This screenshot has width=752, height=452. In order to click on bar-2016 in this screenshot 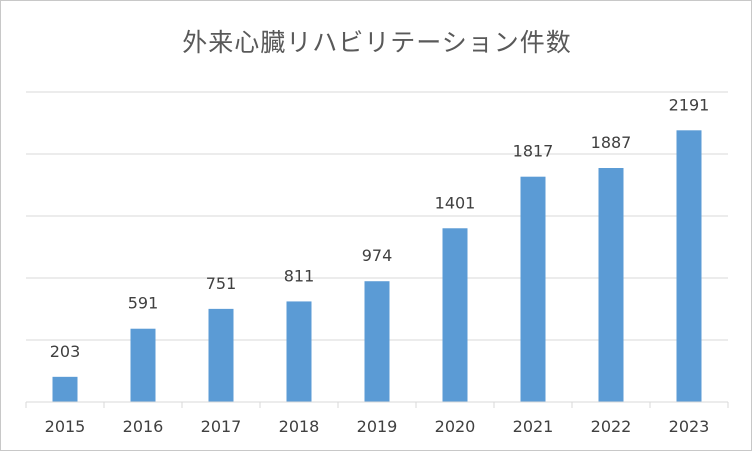, I will do `click(143, 365)`.